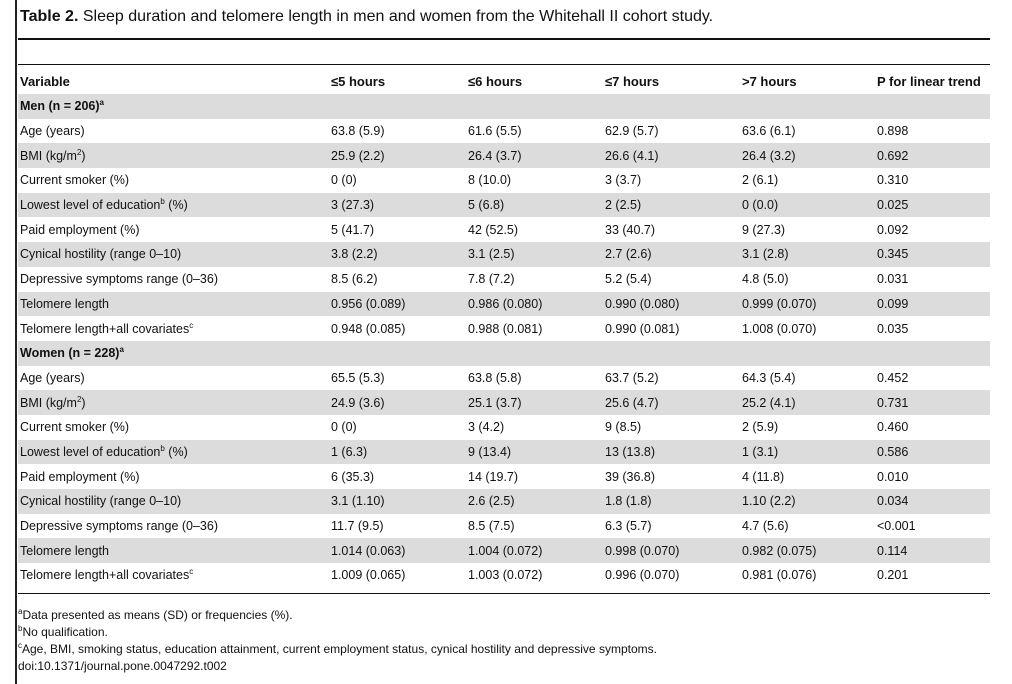 Image resolution: width=1012 pixels, height=684 pixels. Describe the element at coordinates (491, 279) in the screenshot. I see `table-cell: 7.8 (7.2)` at that location.